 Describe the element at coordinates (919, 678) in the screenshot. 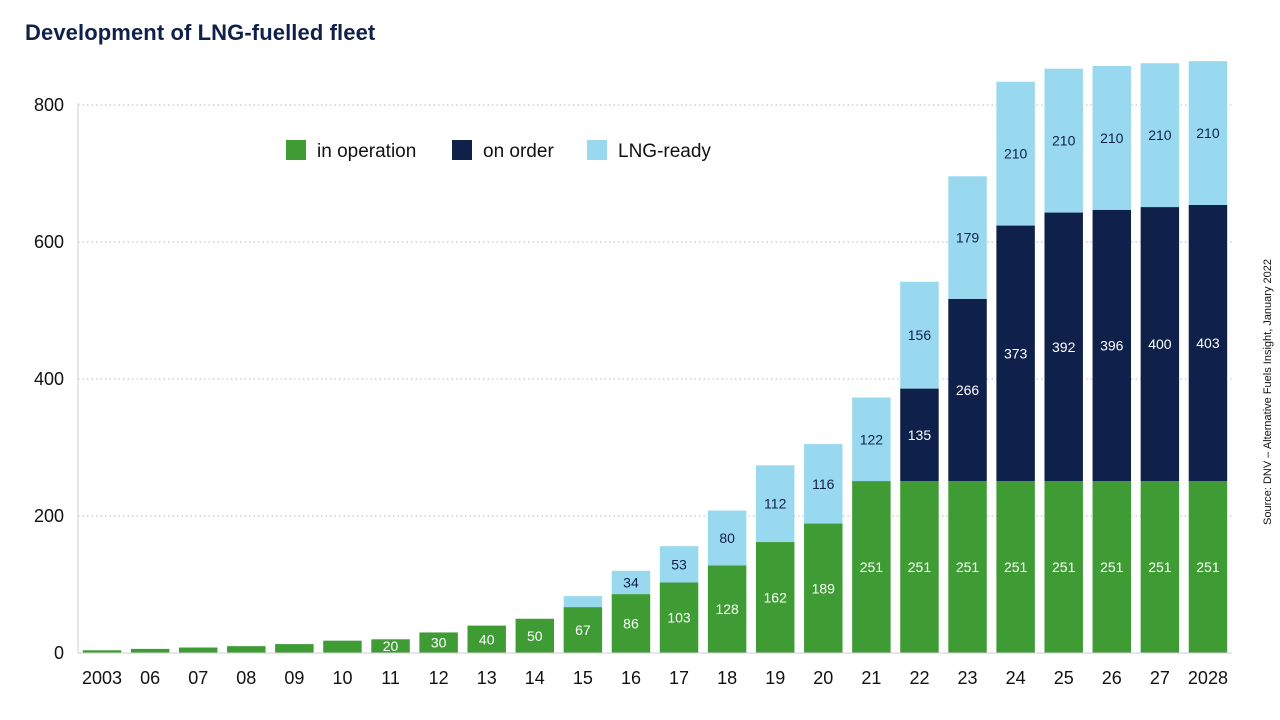

I see `x-tick-label: 22` at that location.